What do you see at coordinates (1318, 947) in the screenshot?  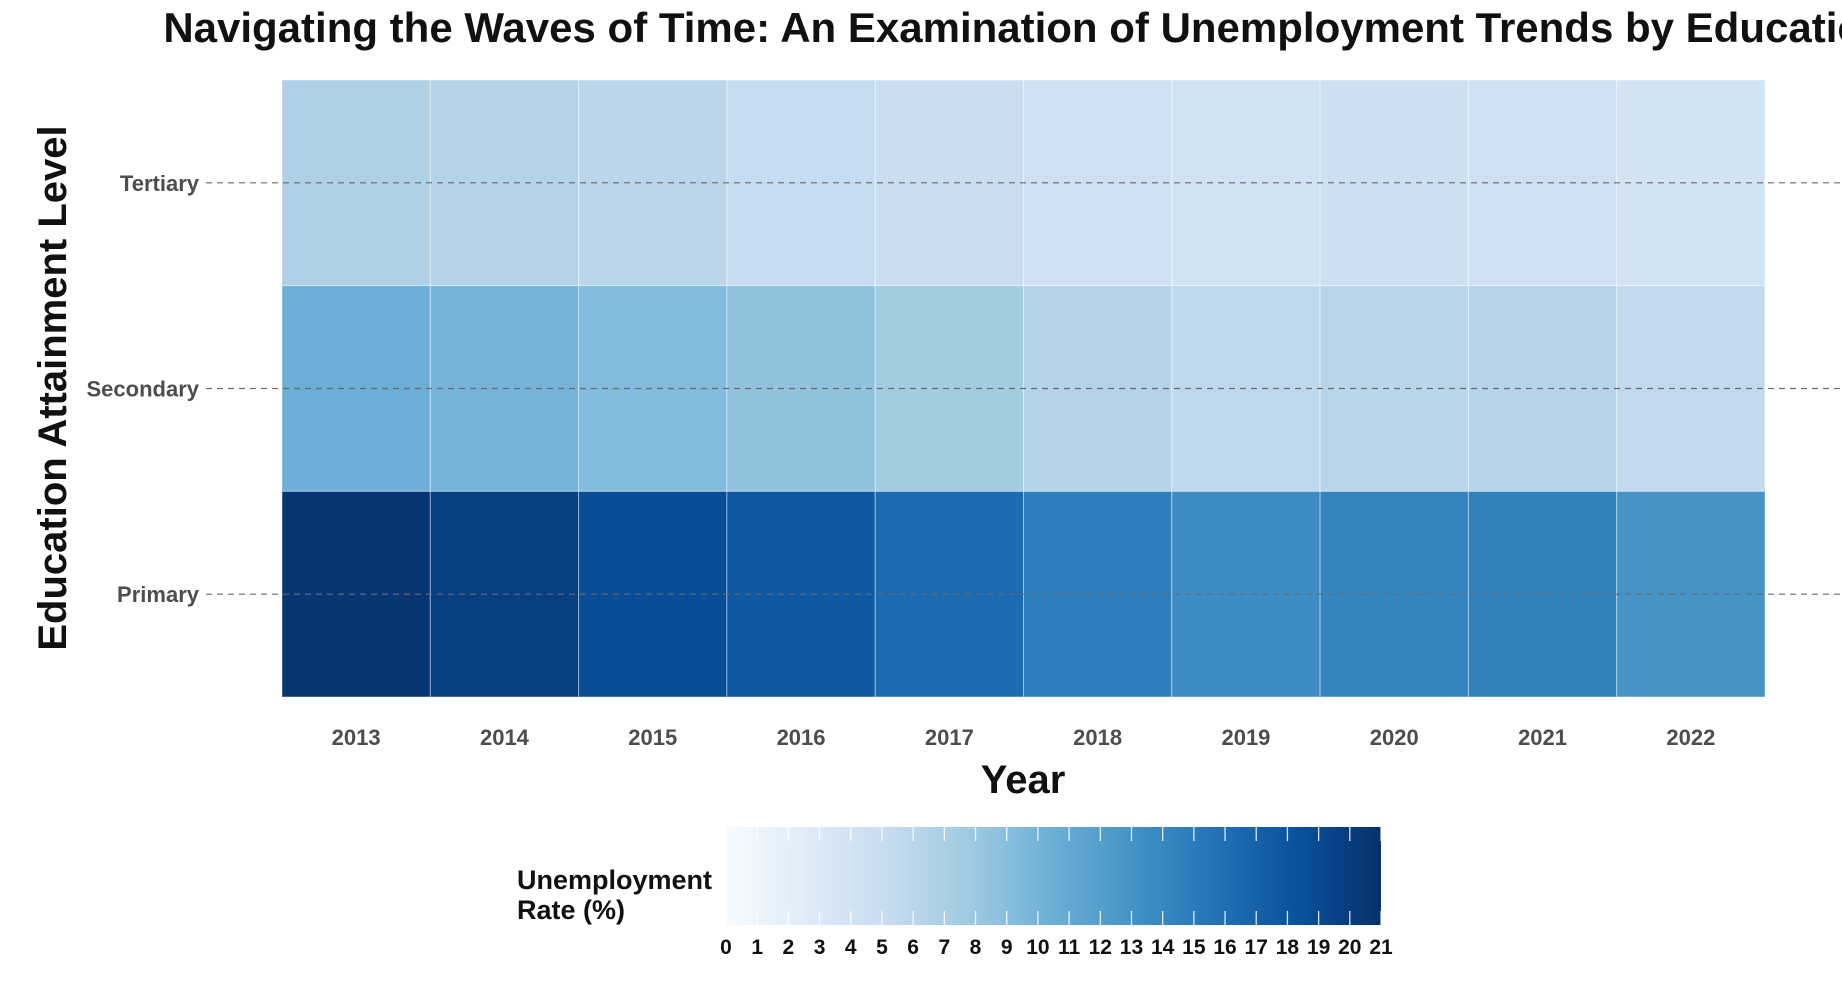 I see `legend-tick-label-19: 19` at bounding box center [1318, 947].